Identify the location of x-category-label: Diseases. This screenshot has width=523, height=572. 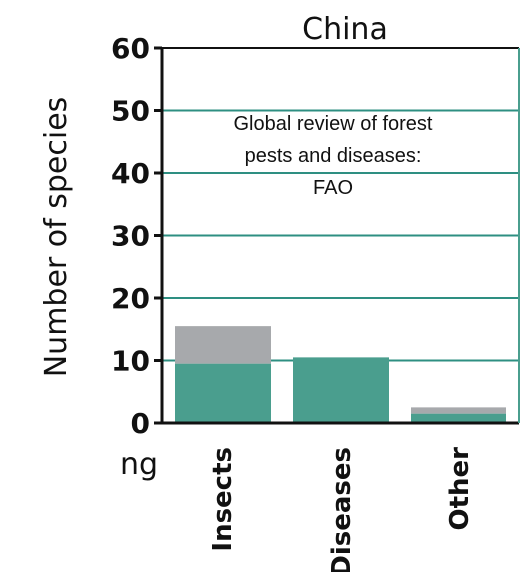
(342, 509).